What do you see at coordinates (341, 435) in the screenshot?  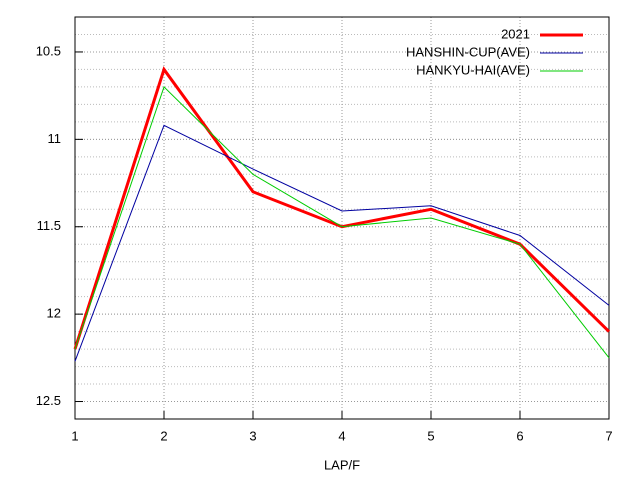 I see `x-tick-label: 4` at bounding box center [341, 435].